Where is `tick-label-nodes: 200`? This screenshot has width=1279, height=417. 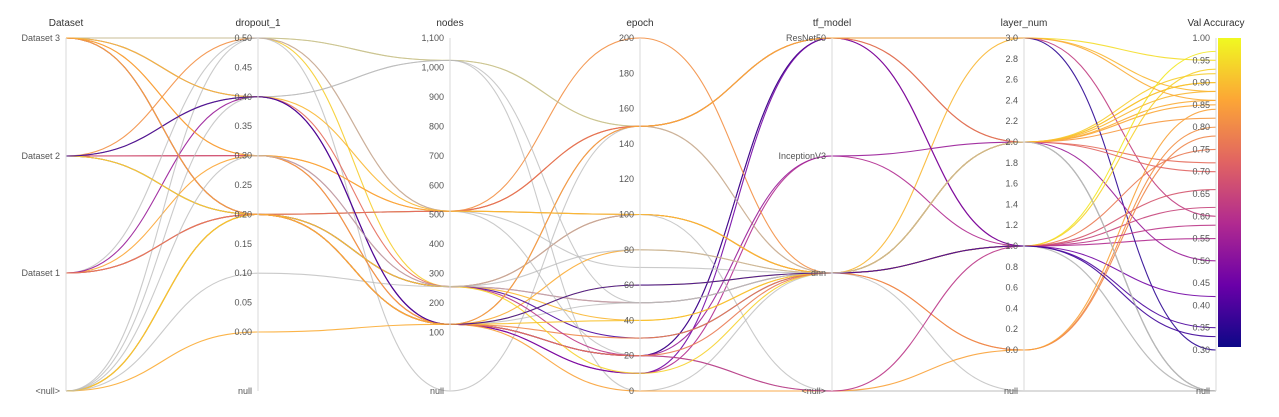 tick-label-nodes: 200 is located at coordinates (436, 303).